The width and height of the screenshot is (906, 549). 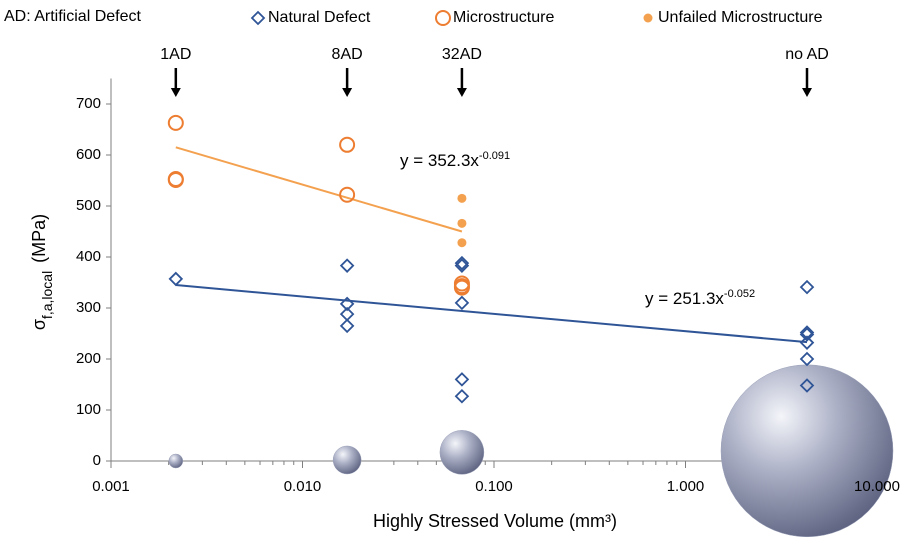 I want to click on x-tick-label: 0.010, so click(x=303, y=486).